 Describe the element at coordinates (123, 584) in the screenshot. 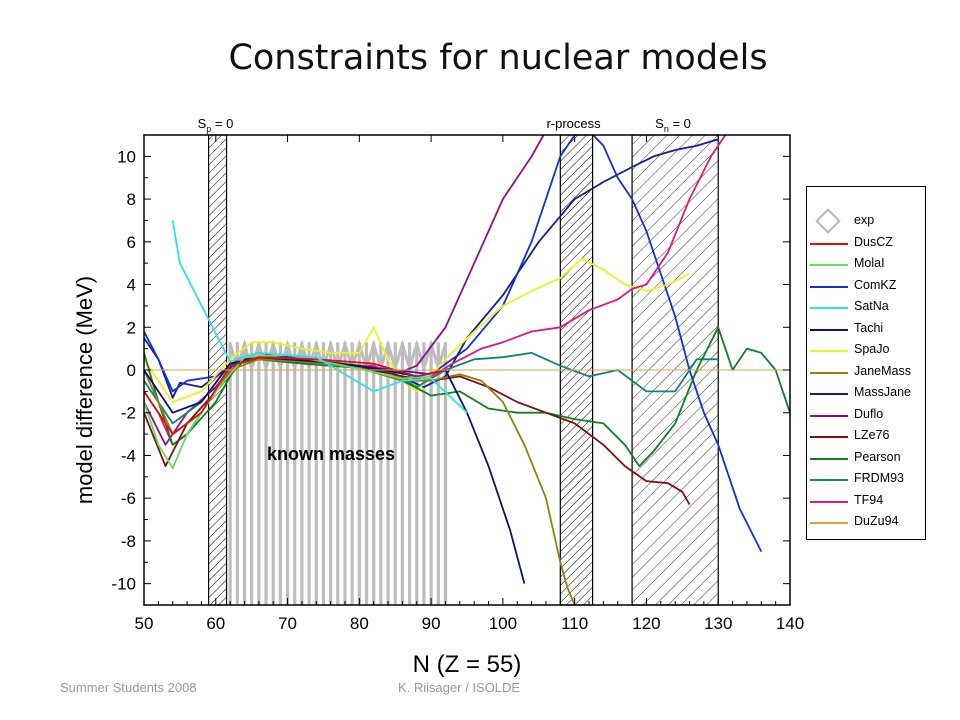

I see `y-tick-label: -10` at that location.